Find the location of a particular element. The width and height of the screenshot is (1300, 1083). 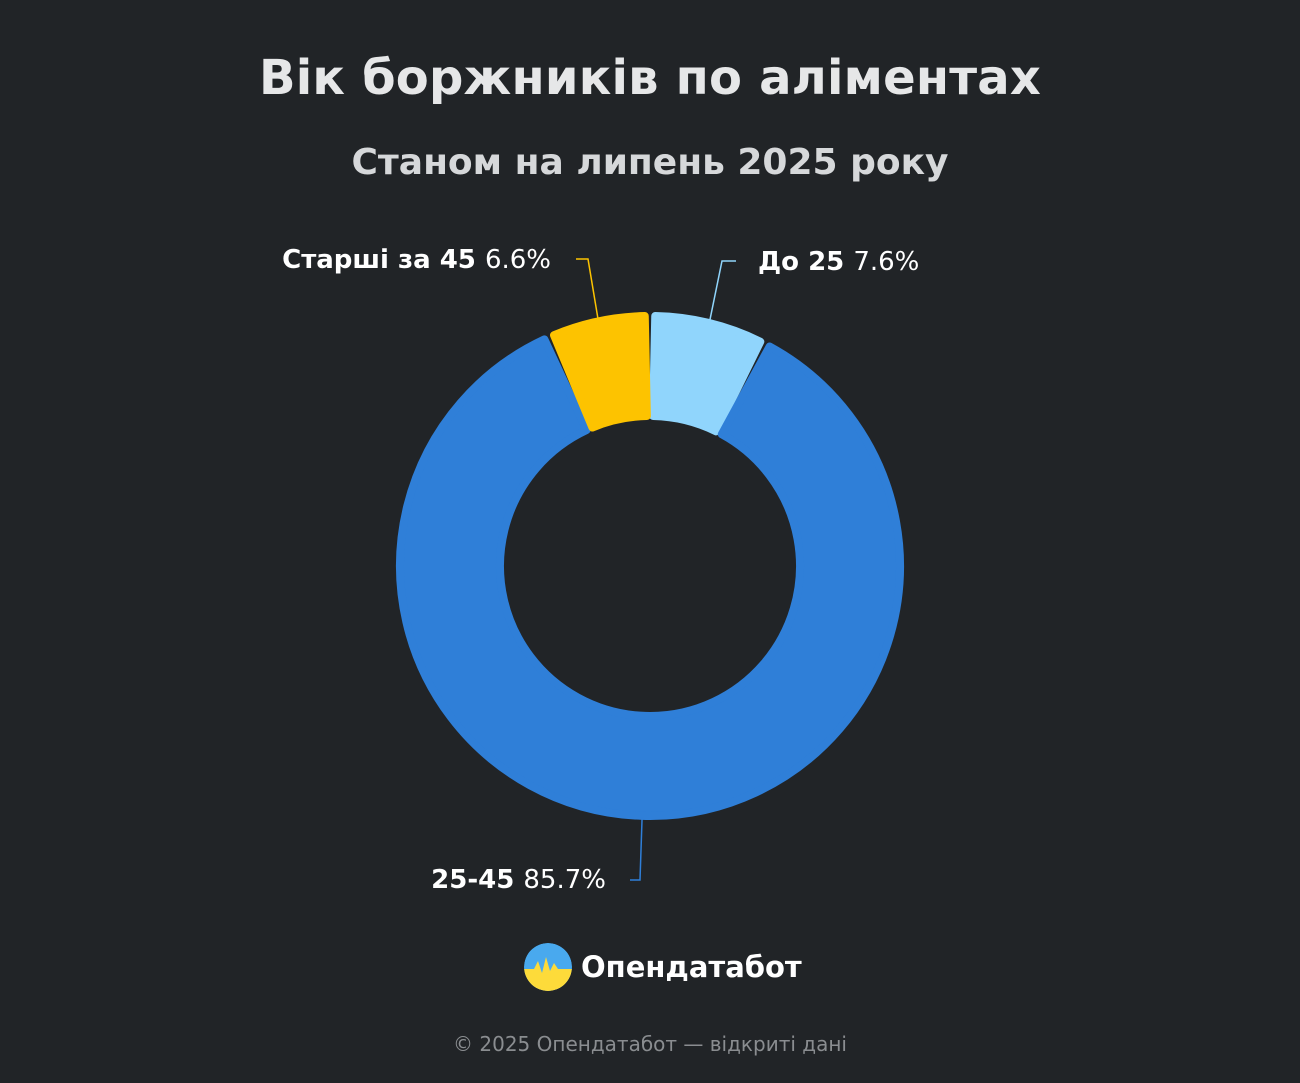

slice-label-value: 7.6% is located at coordinates (886, 262).